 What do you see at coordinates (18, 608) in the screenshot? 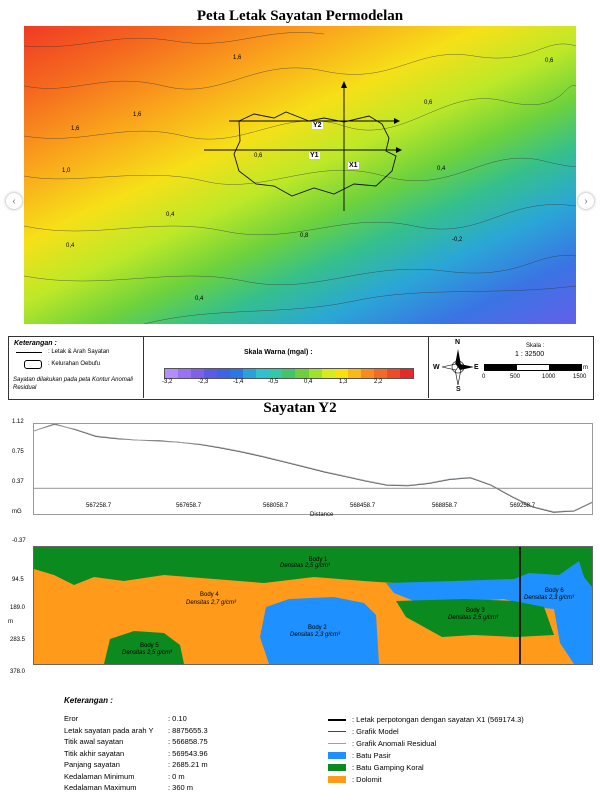
I see `depth-tick: 189.0` at bounding box center [18, 608].